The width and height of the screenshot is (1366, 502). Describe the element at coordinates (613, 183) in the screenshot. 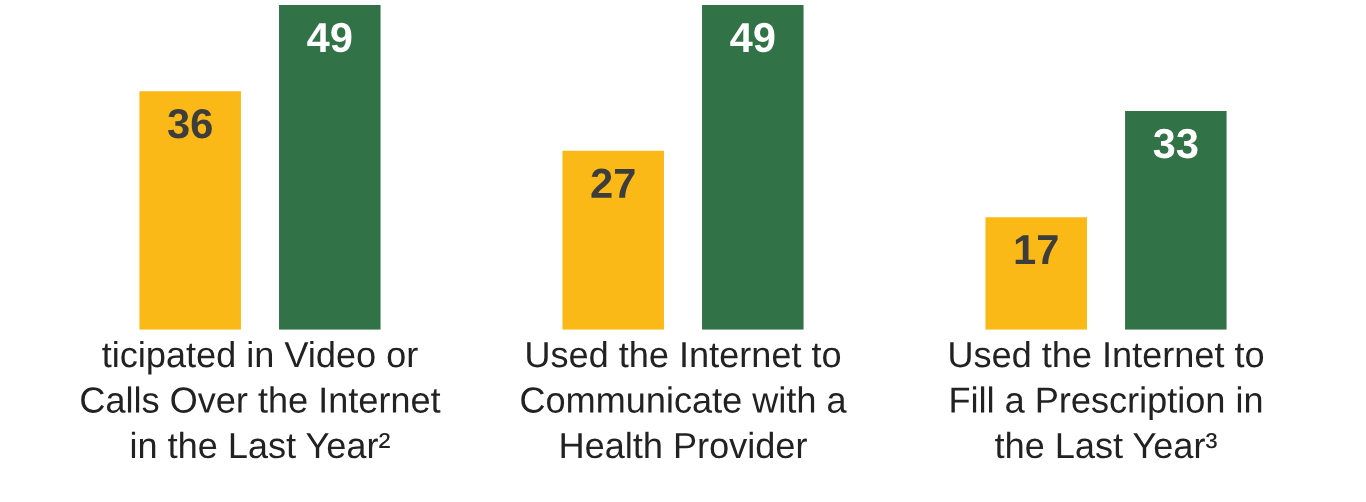

I see `data-label: 27` at that location.